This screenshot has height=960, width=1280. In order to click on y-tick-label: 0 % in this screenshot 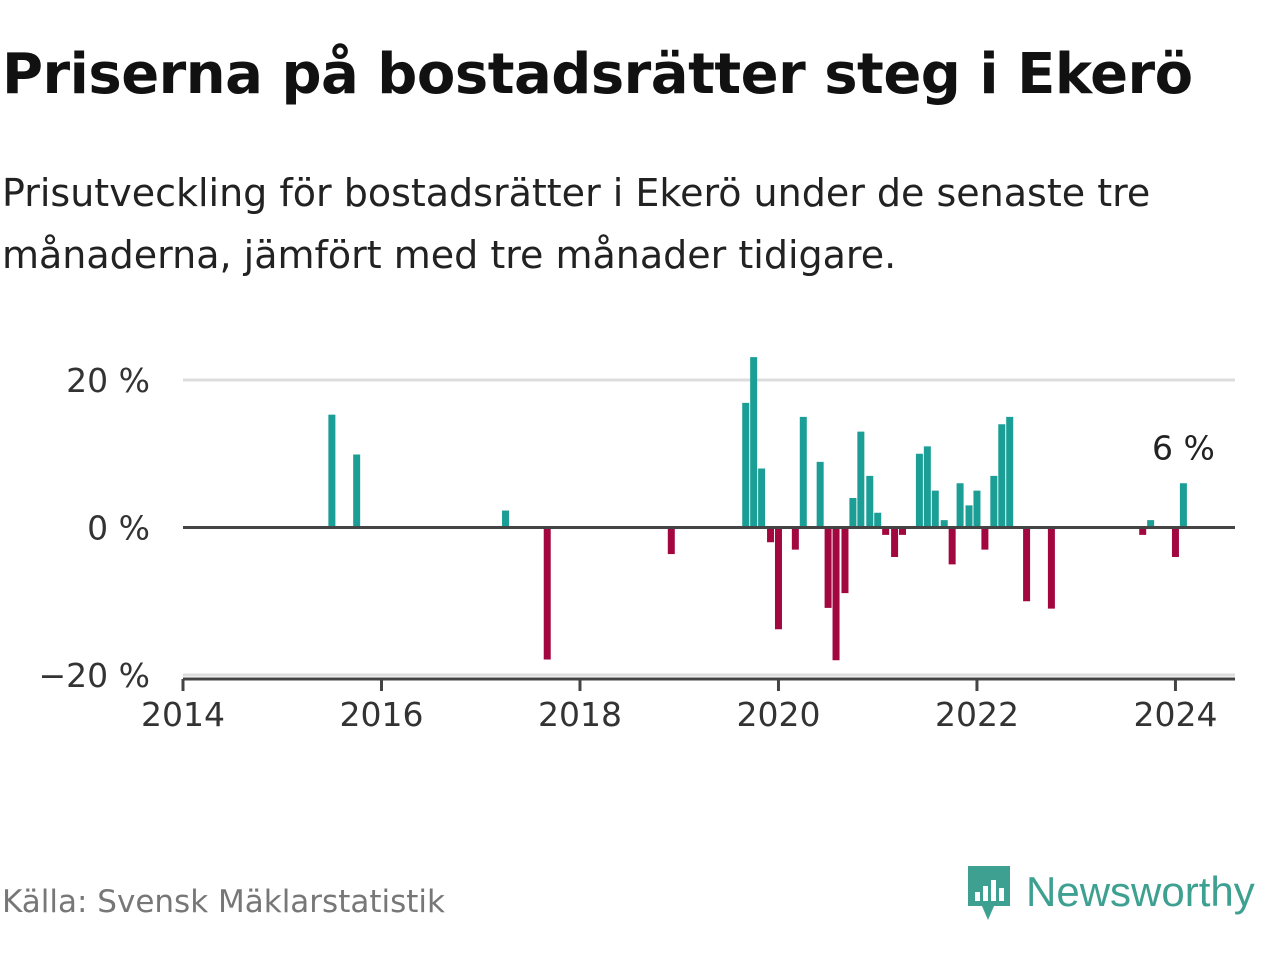, I will do `click(118, 528)`.